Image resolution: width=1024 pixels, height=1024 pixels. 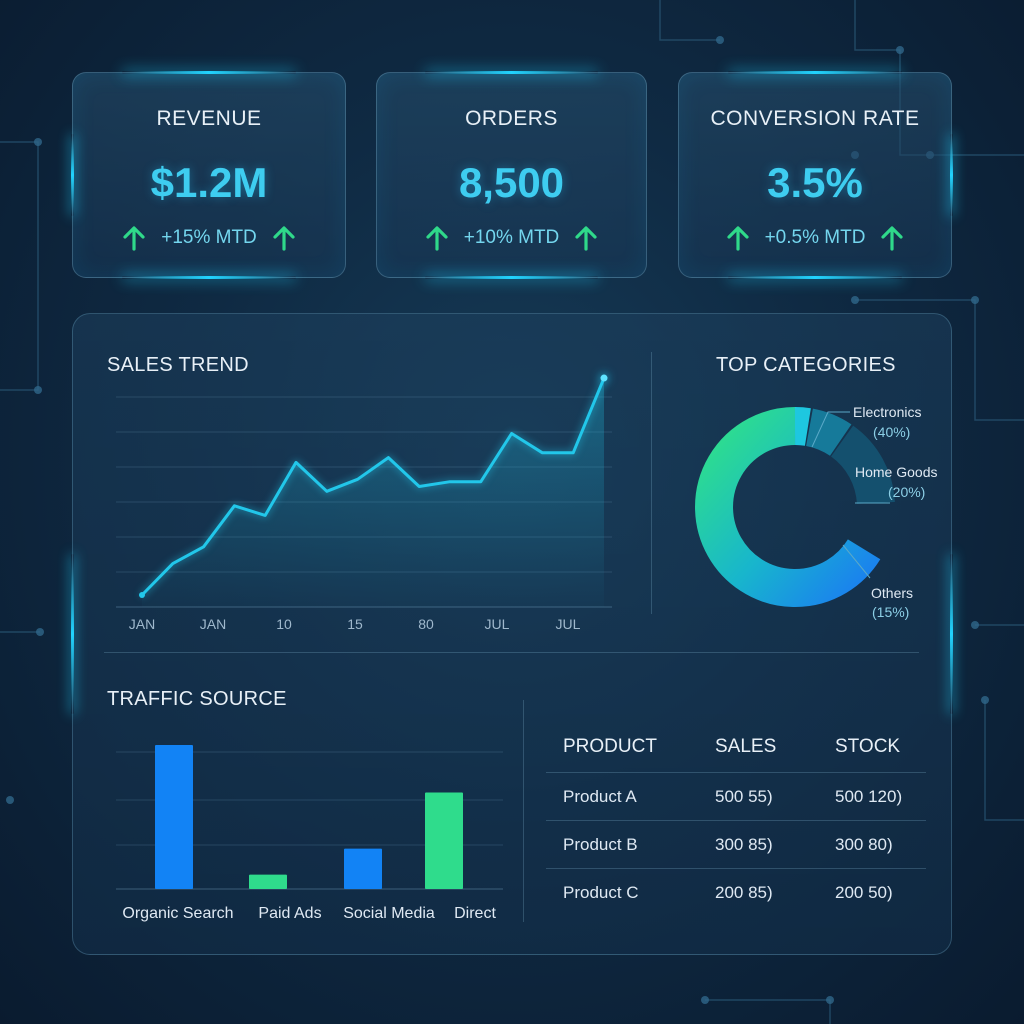 What do you see at coordinates (806, 365) in the screenshot?
I see `top-categories-title: TOP CATEGORIES` at bounding box center [806, 365].